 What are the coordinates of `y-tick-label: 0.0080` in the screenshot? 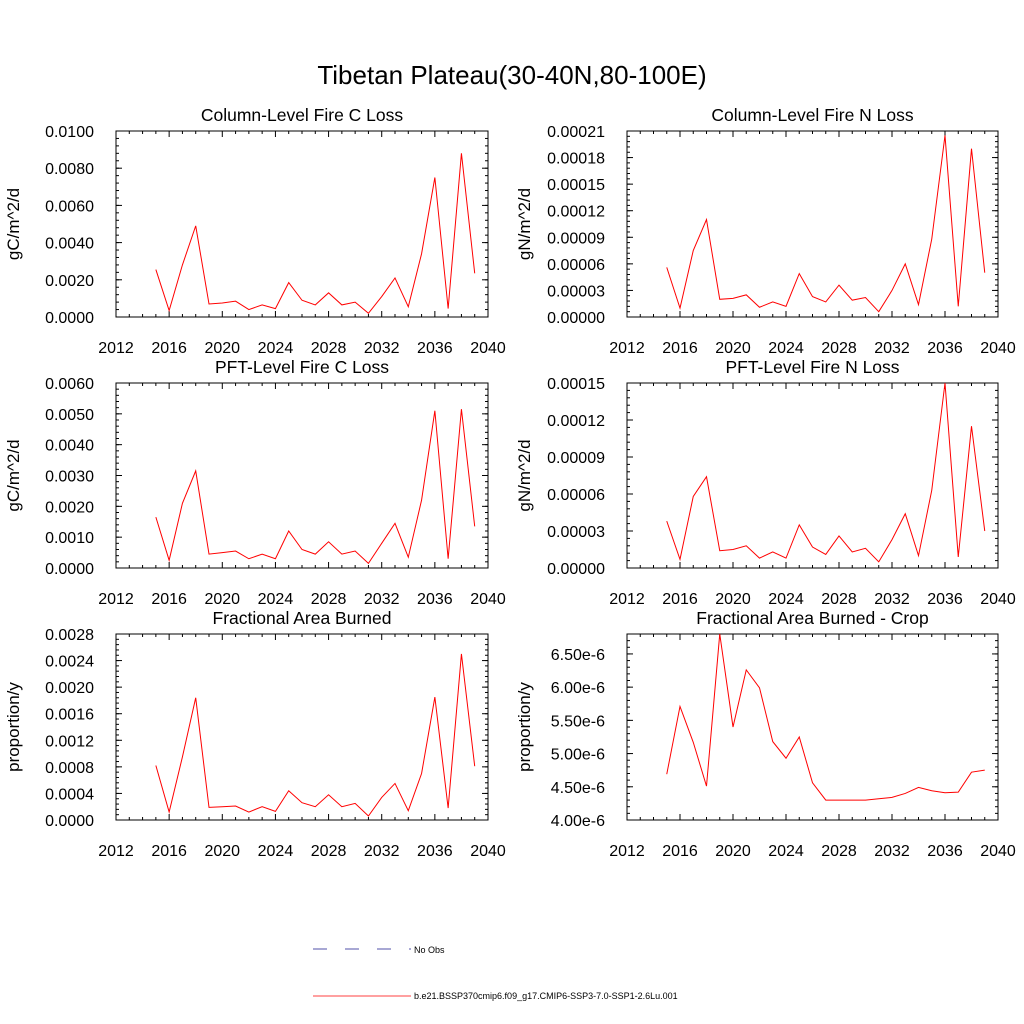 It's located at (69, 169).